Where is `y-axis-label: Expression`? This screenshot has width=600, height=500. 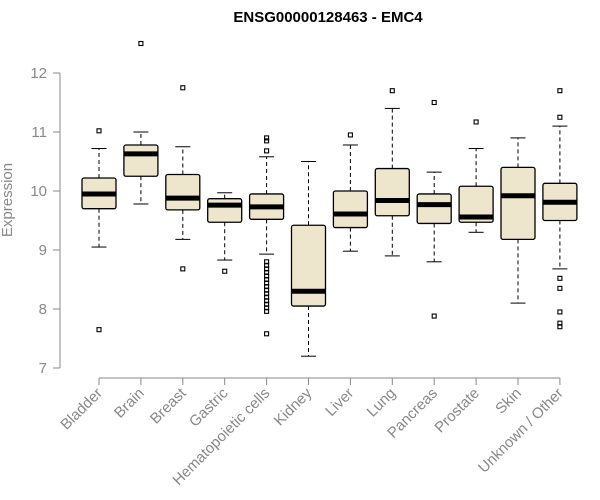
y-axis-label: Expression is located at coordinates (8, 200).